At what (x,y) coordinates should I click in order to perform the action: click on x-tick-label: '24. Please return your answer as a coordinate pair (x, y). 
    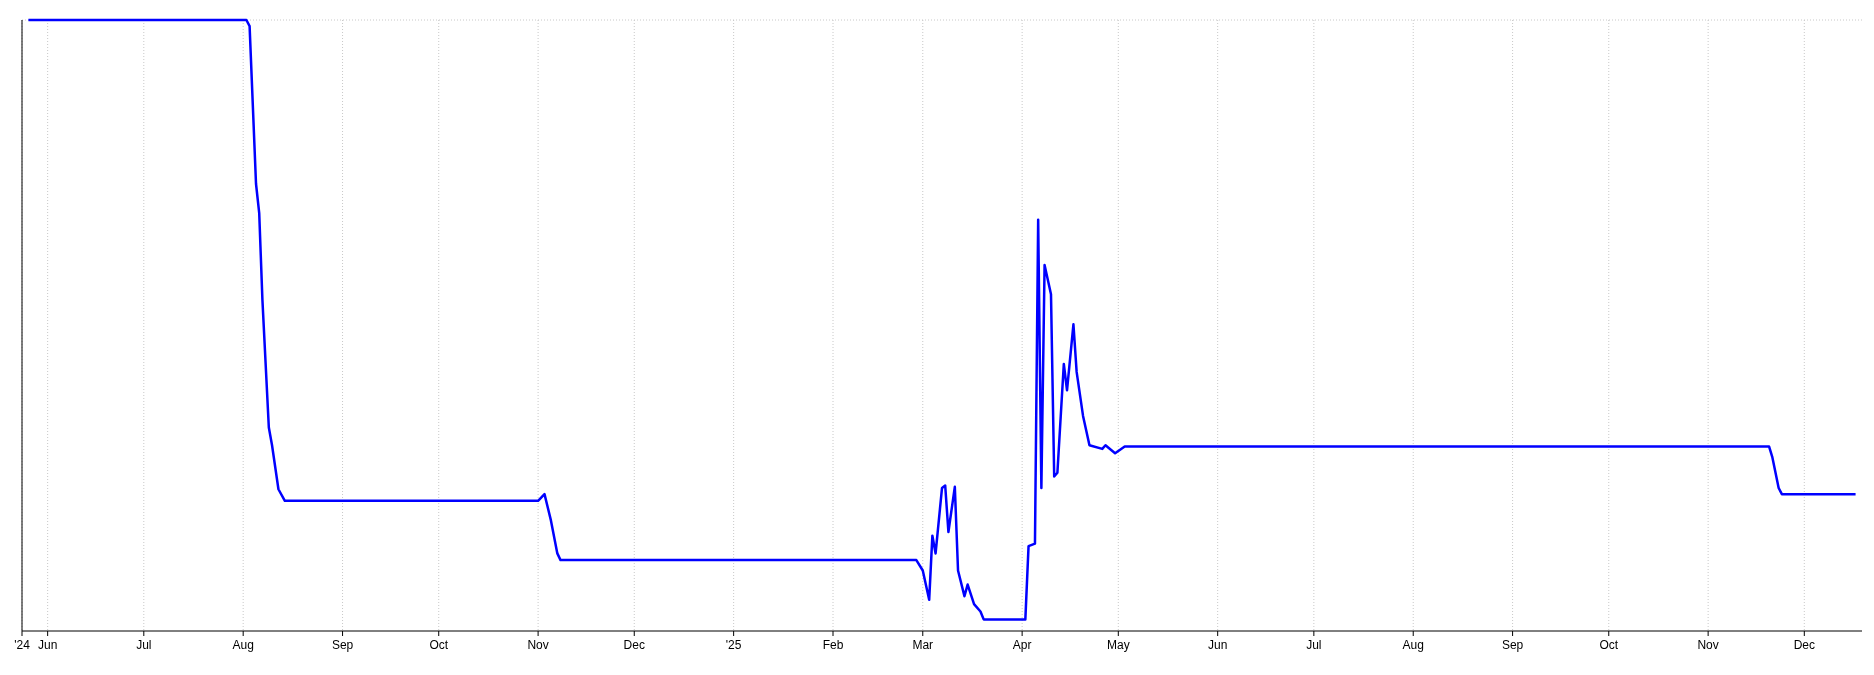
    Looking at the image, I should click on (22, 645).